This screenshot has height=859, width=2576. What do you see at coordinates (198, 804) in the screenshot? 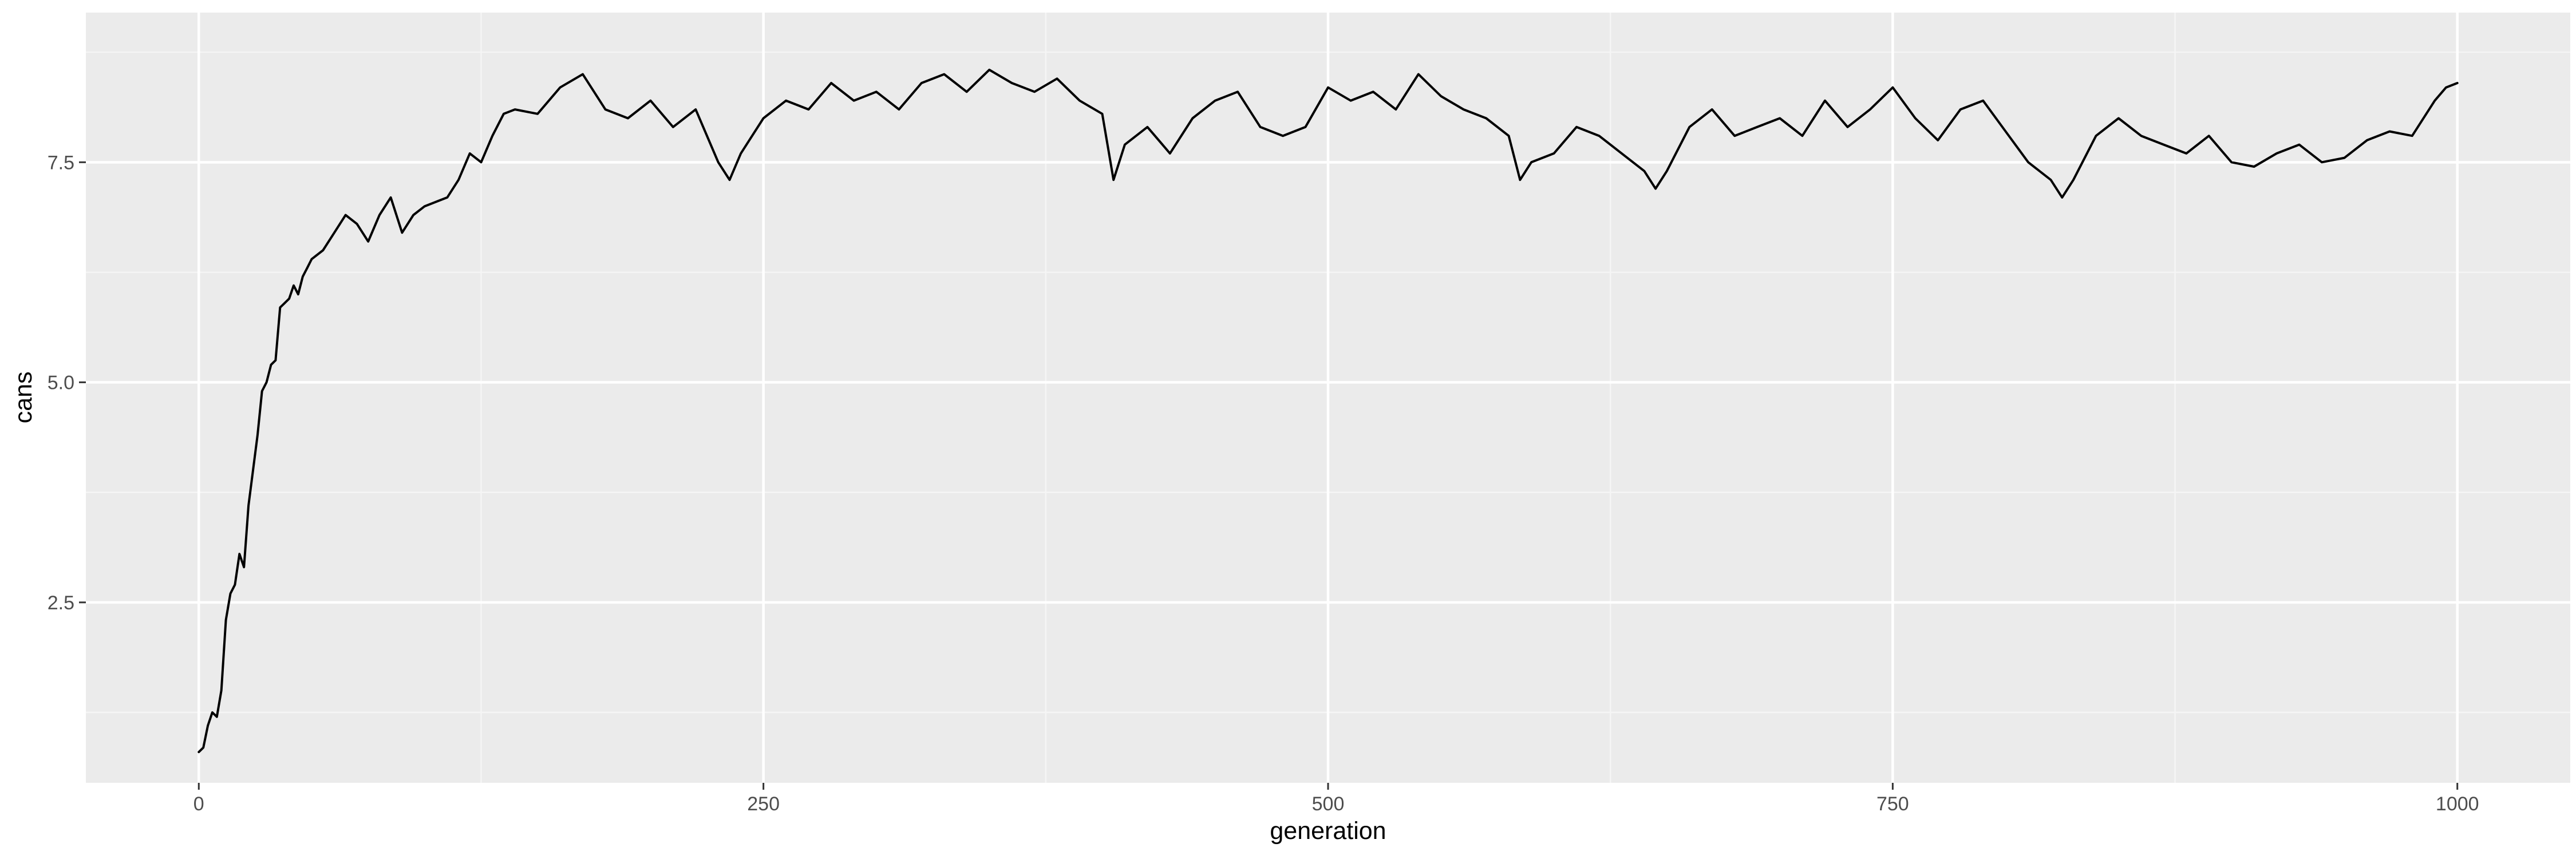
I see `x-tick-label: 0` at bounding box center [198, 804].